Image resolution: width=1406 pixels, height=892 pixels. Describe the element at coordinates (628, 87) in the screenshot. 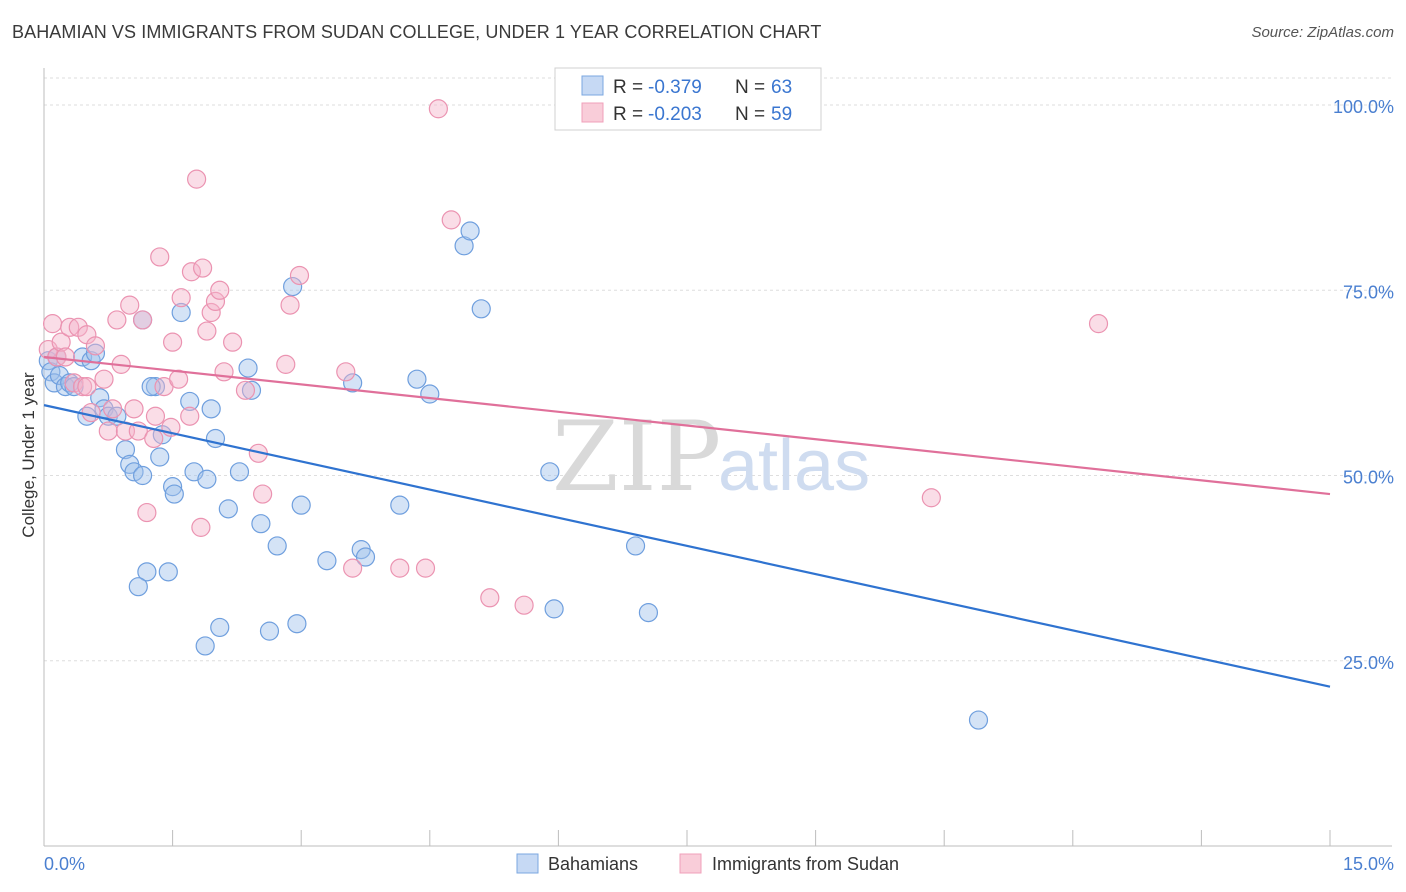

I see `legend-r-label-1: R =` at that location.